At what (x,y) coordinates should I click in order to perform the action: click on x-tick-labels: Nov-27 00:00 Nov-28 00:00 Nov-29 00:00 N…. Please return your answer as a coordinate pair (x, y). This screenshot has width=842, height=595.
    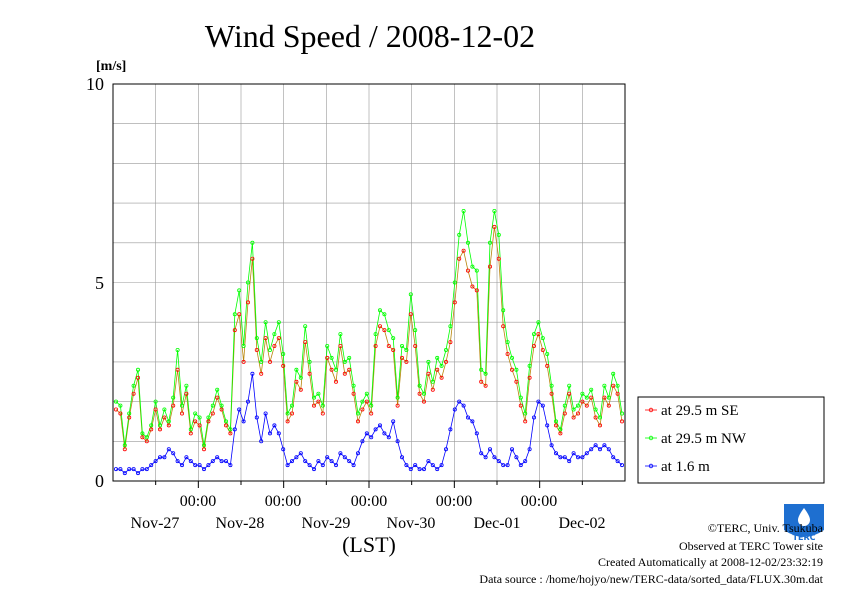
    Looking at the image, I should click on (368, 512).